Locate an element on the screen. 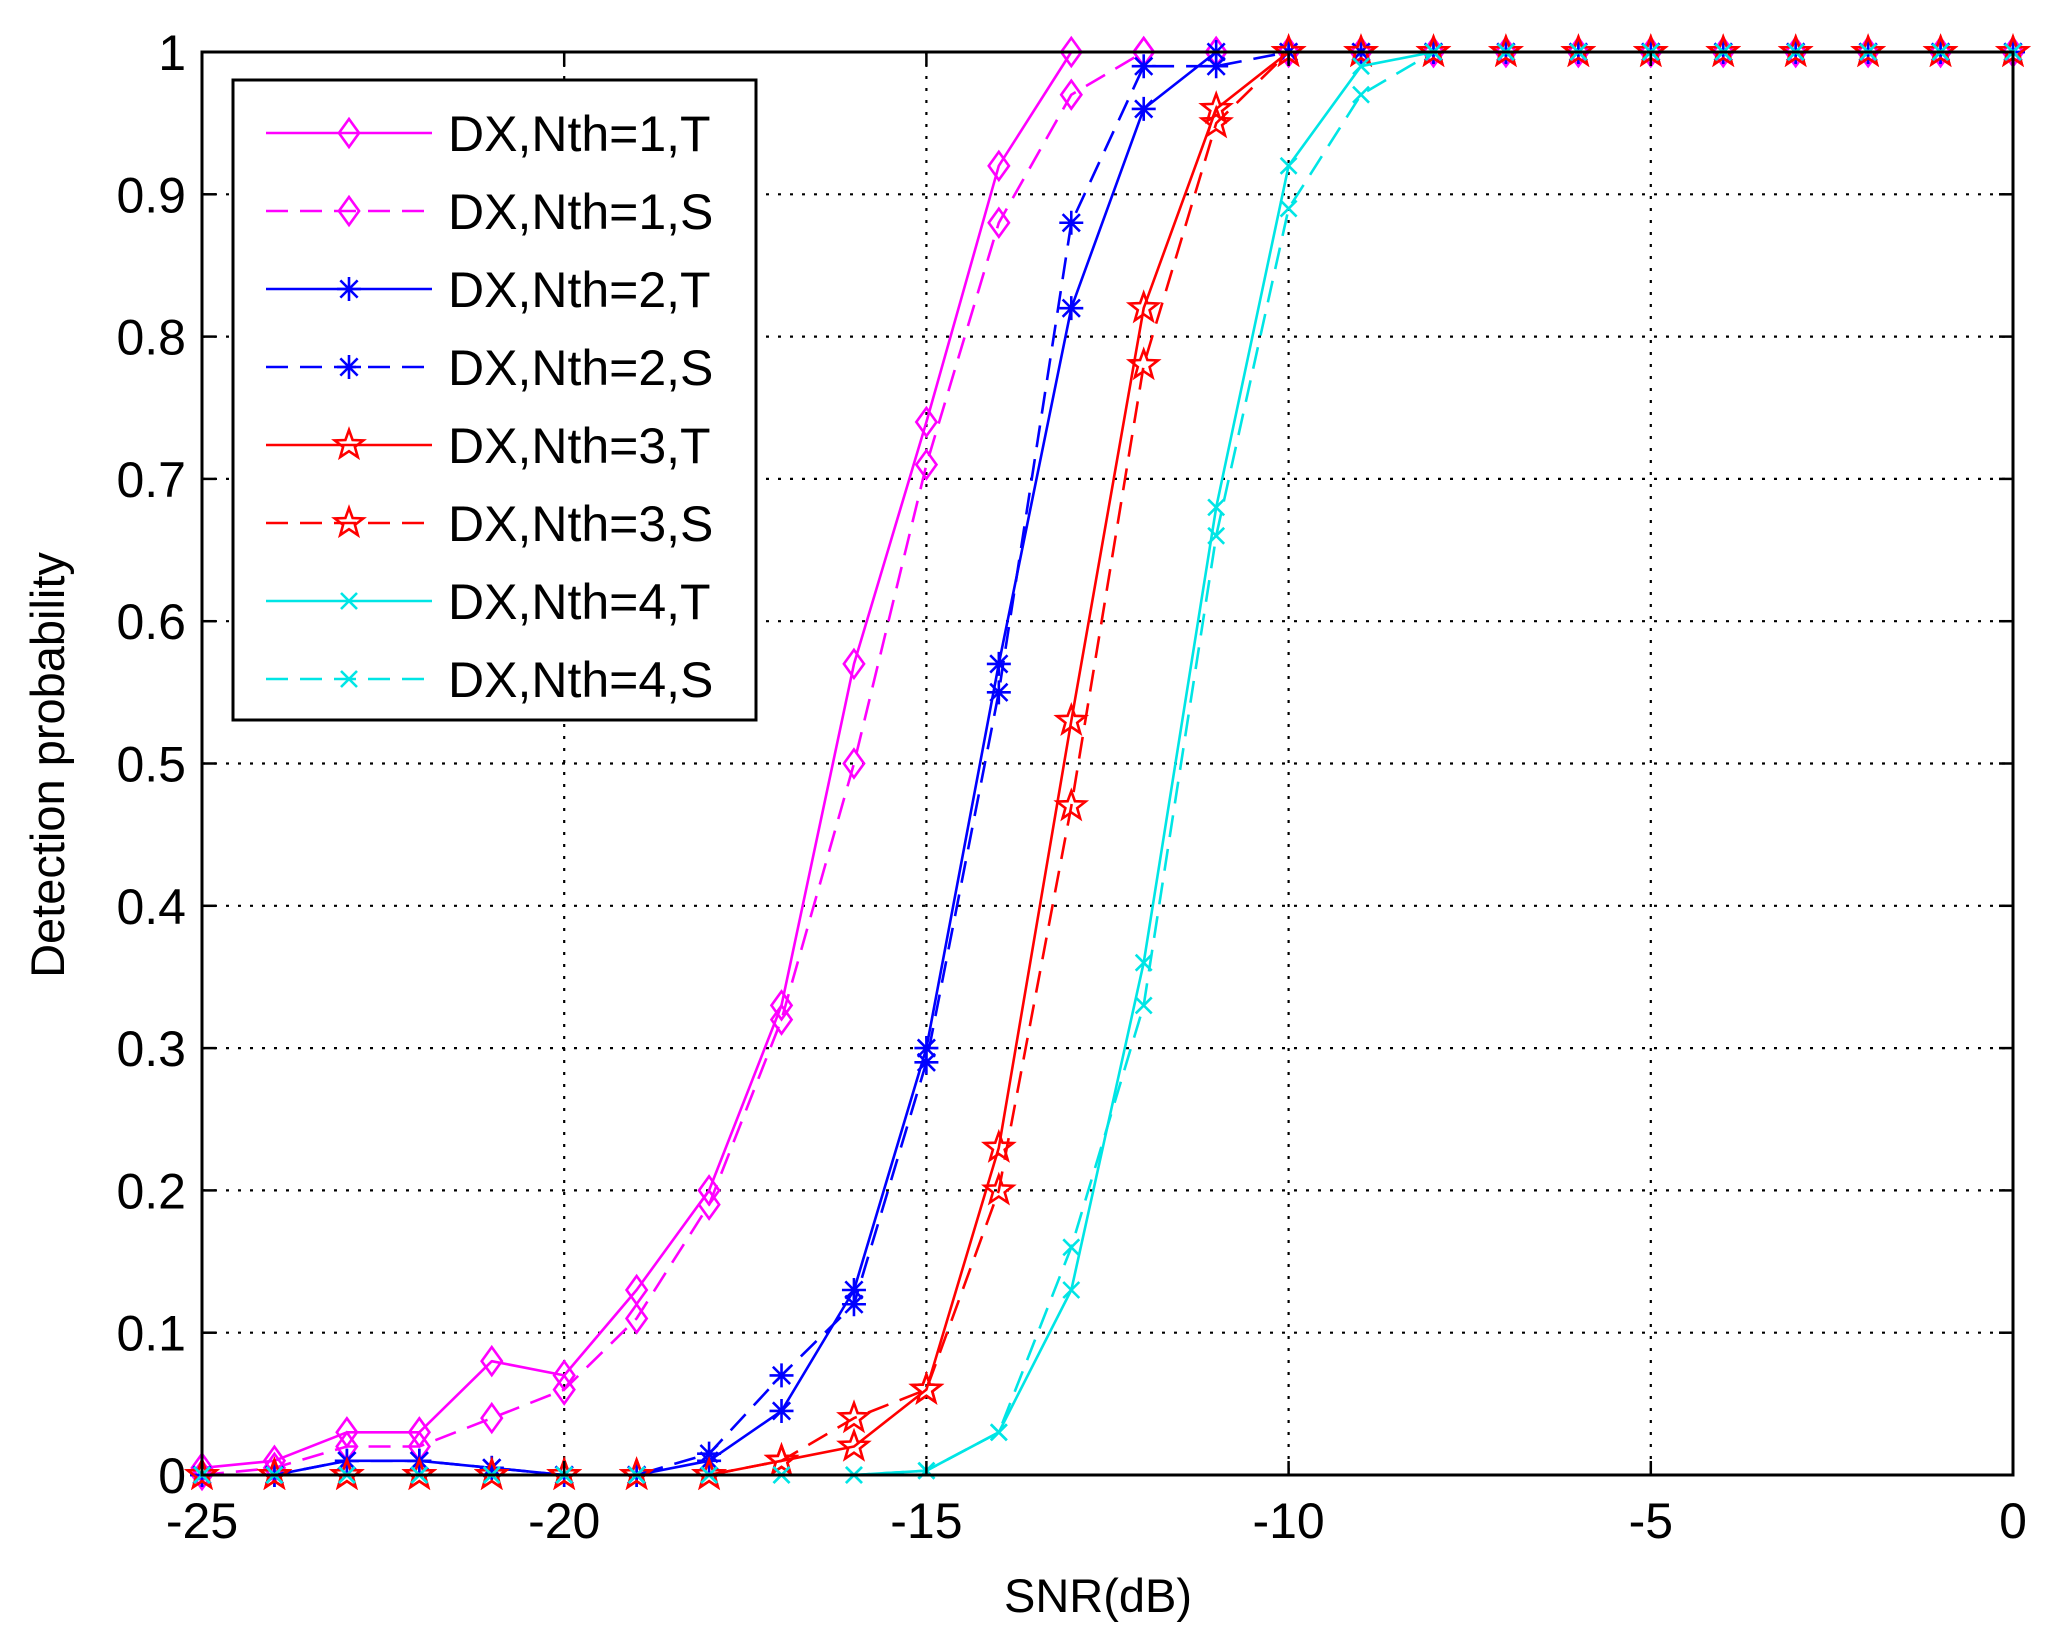 The image size is (2051, 1640). x-axis-label: SNR(dB) is located at coordinates (1098, 1595).